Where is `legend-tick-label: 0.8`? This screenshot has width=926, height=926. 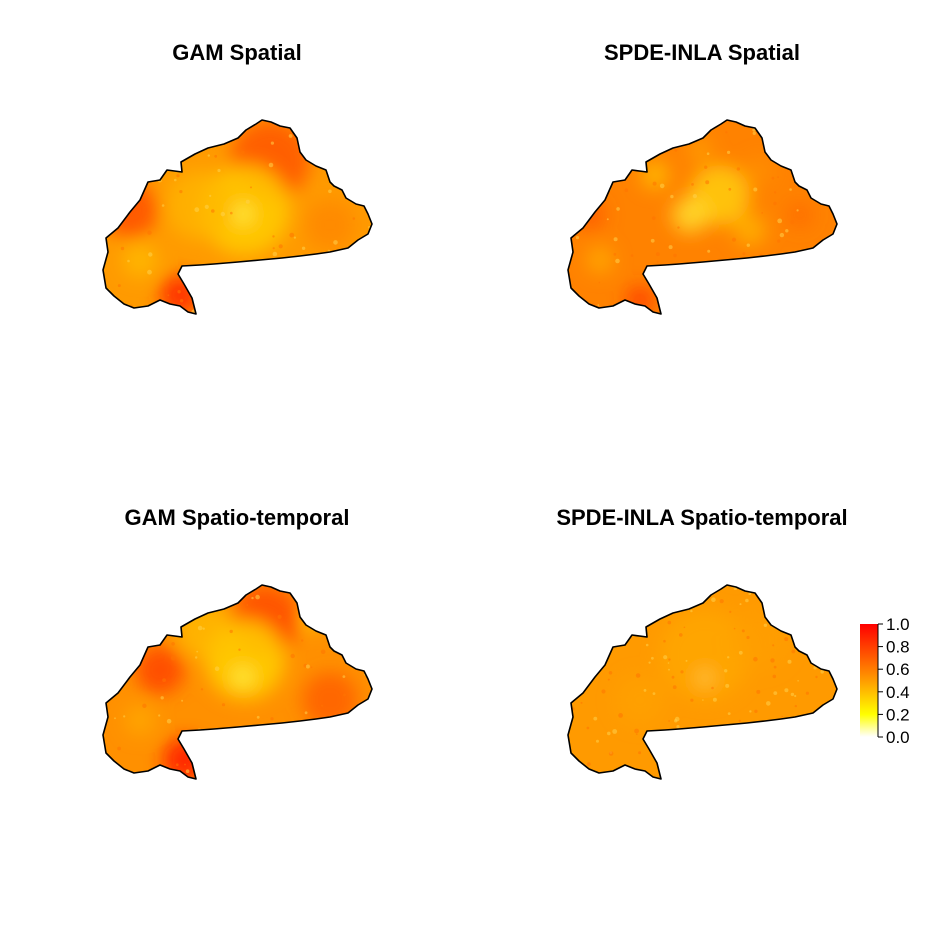 legend-tick-label: 0.8 is located at coordinates (898, 647).